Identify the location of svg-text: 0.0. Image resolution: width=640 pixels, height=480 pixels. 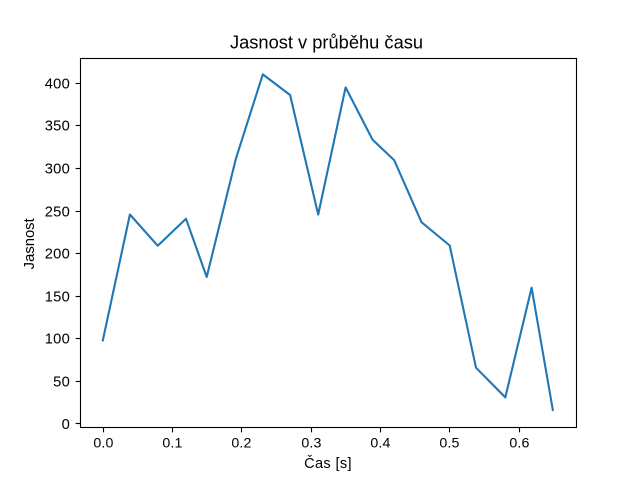
(103, 444).